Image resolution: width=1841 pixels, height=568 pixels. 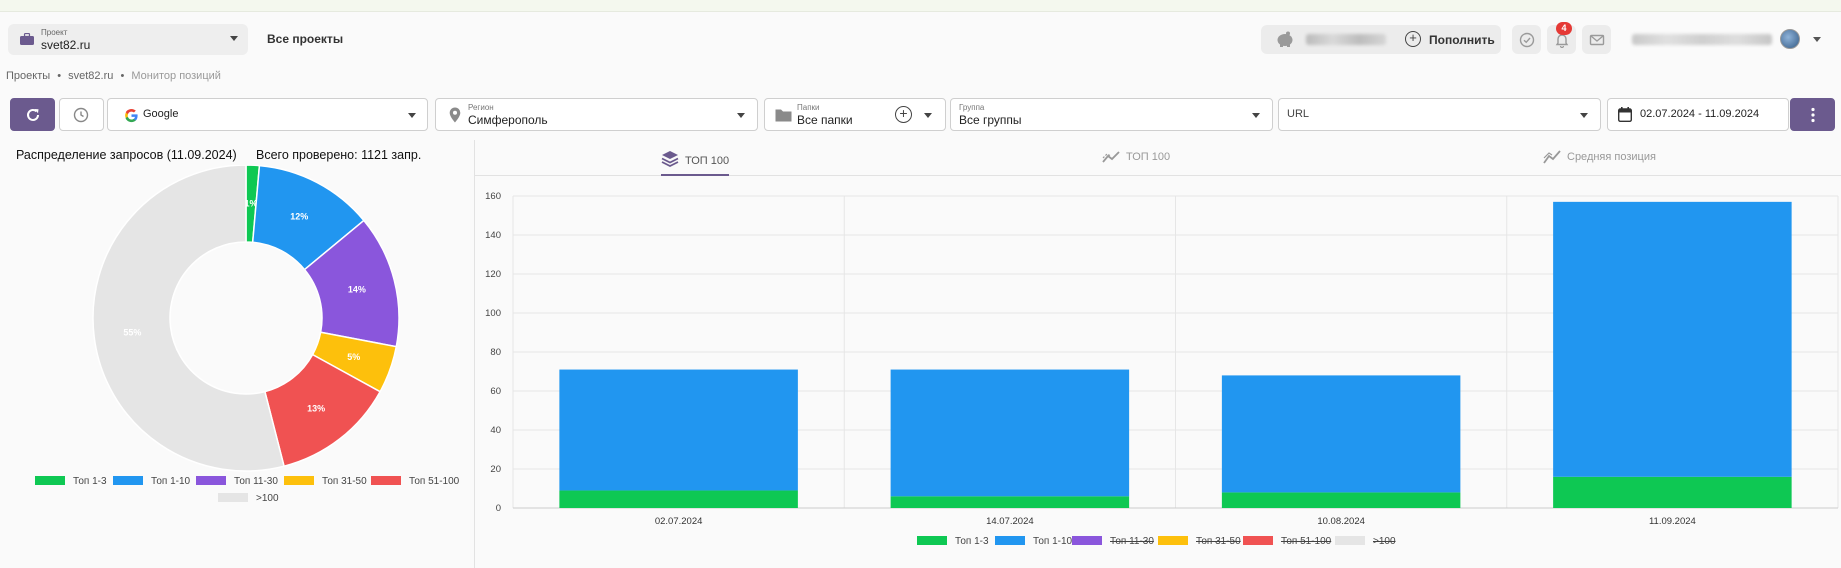 I want to click on legend-label: Топ 1-10, so click(x=1053, y=541).